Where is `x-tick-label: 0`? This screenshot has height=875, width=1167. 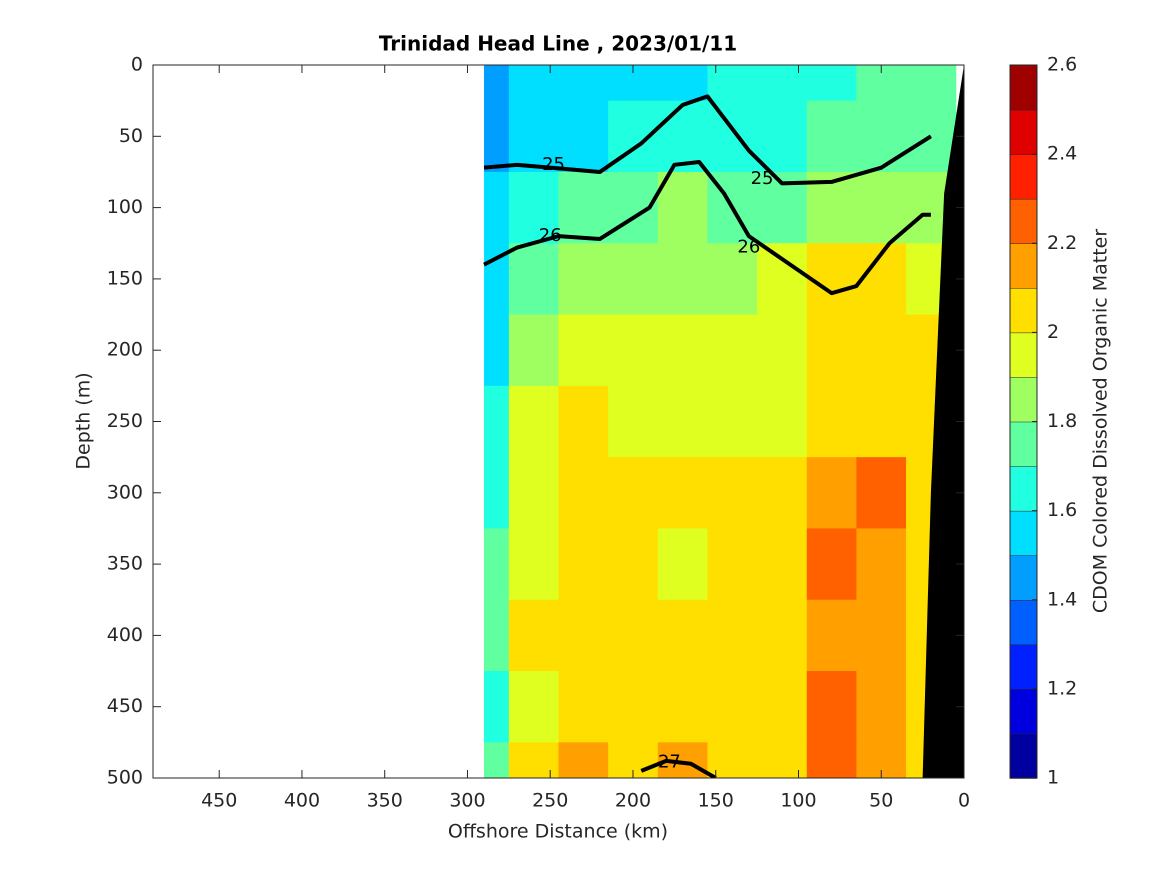
x-tick-label: 0 is located at coordinates (964, 801).